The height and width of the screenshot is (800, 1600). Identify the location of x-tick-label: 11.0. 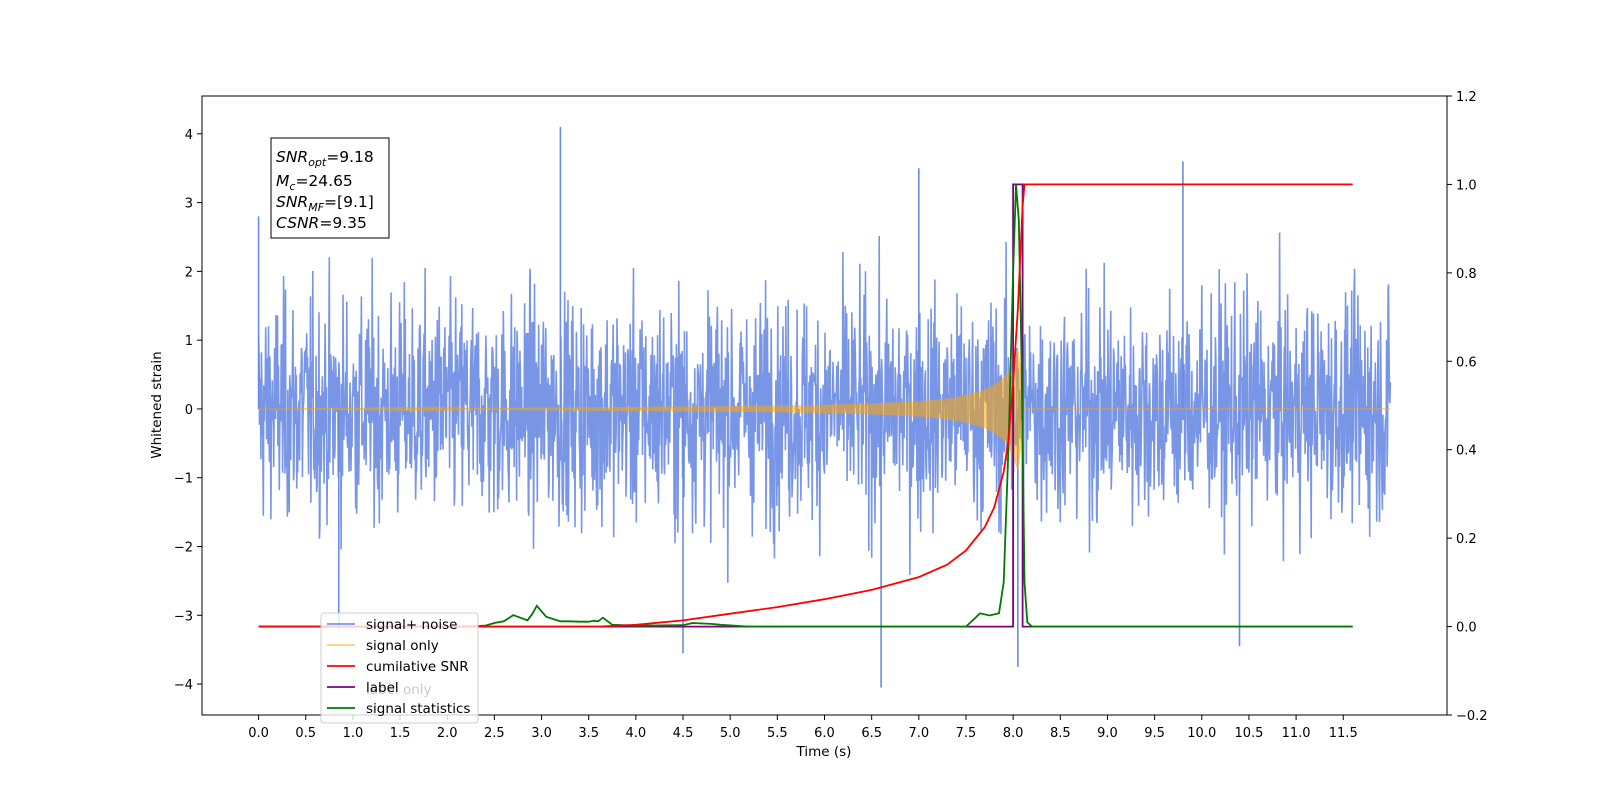
(1296, 733).